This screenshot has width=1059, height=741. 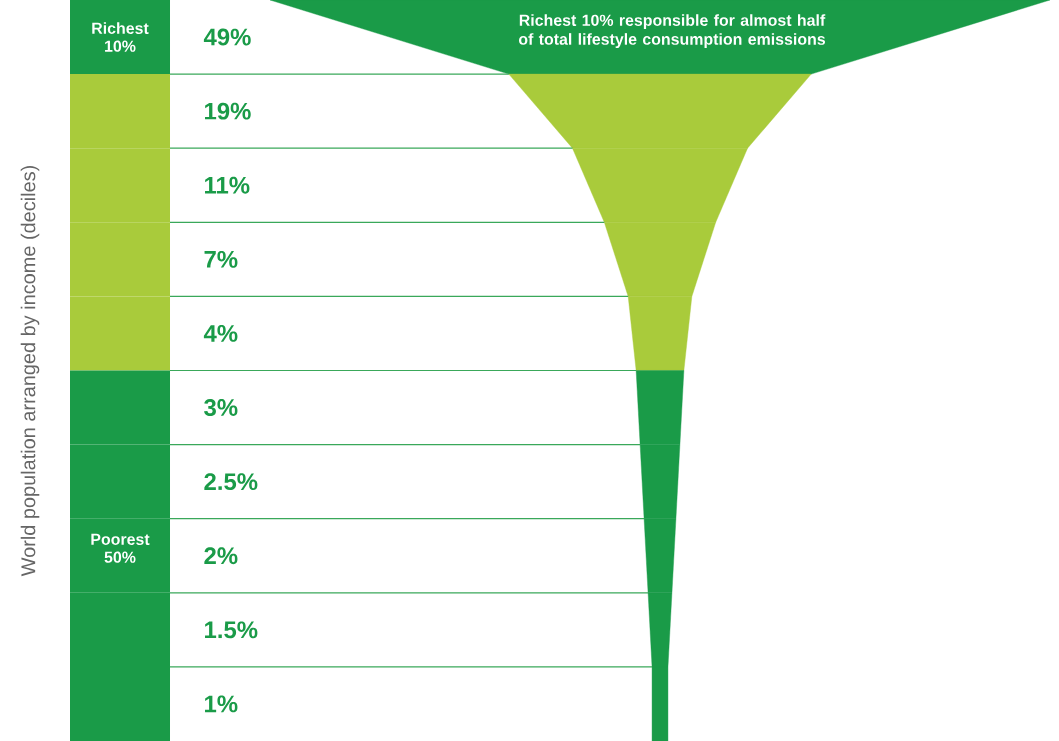 What do you see at coordinates (120, 548) in the screenshot?
I see `text: Poorest 50%` at bounding box center [120, 548].